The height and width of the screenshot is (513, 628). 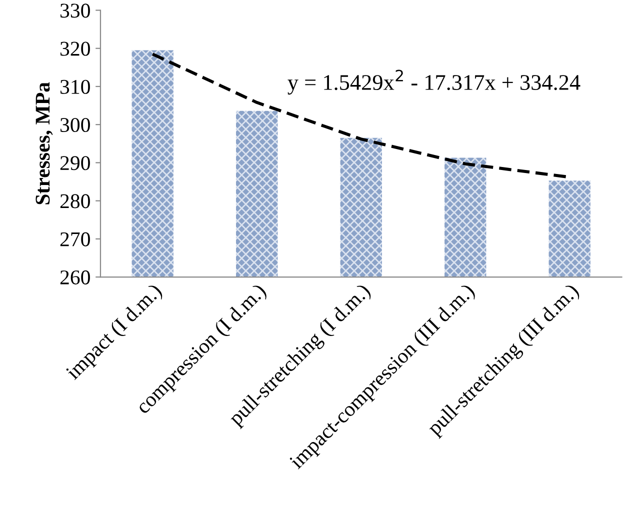 What do you see at coordinates (75, 163) in the screenshot?
I see `y-tick-label: 290` at bounding box center [75, 163].